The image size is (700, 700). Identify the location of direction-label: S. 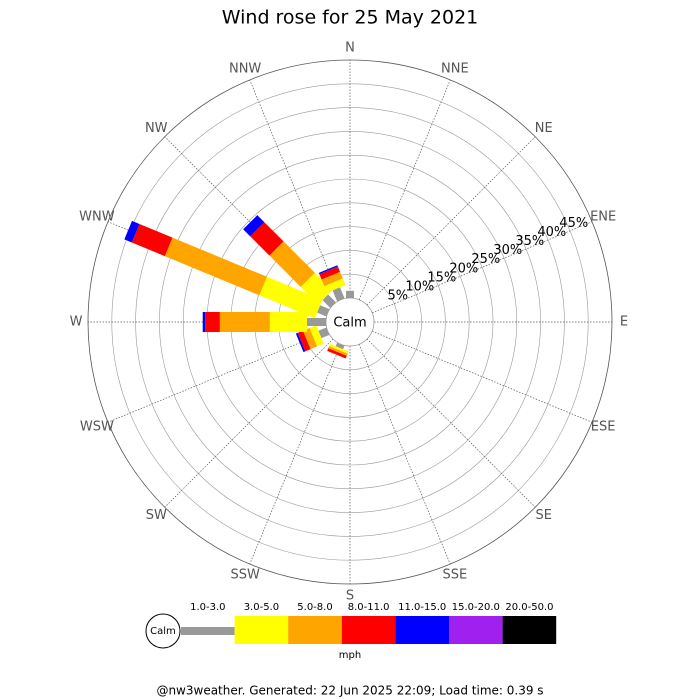
(350, 596).